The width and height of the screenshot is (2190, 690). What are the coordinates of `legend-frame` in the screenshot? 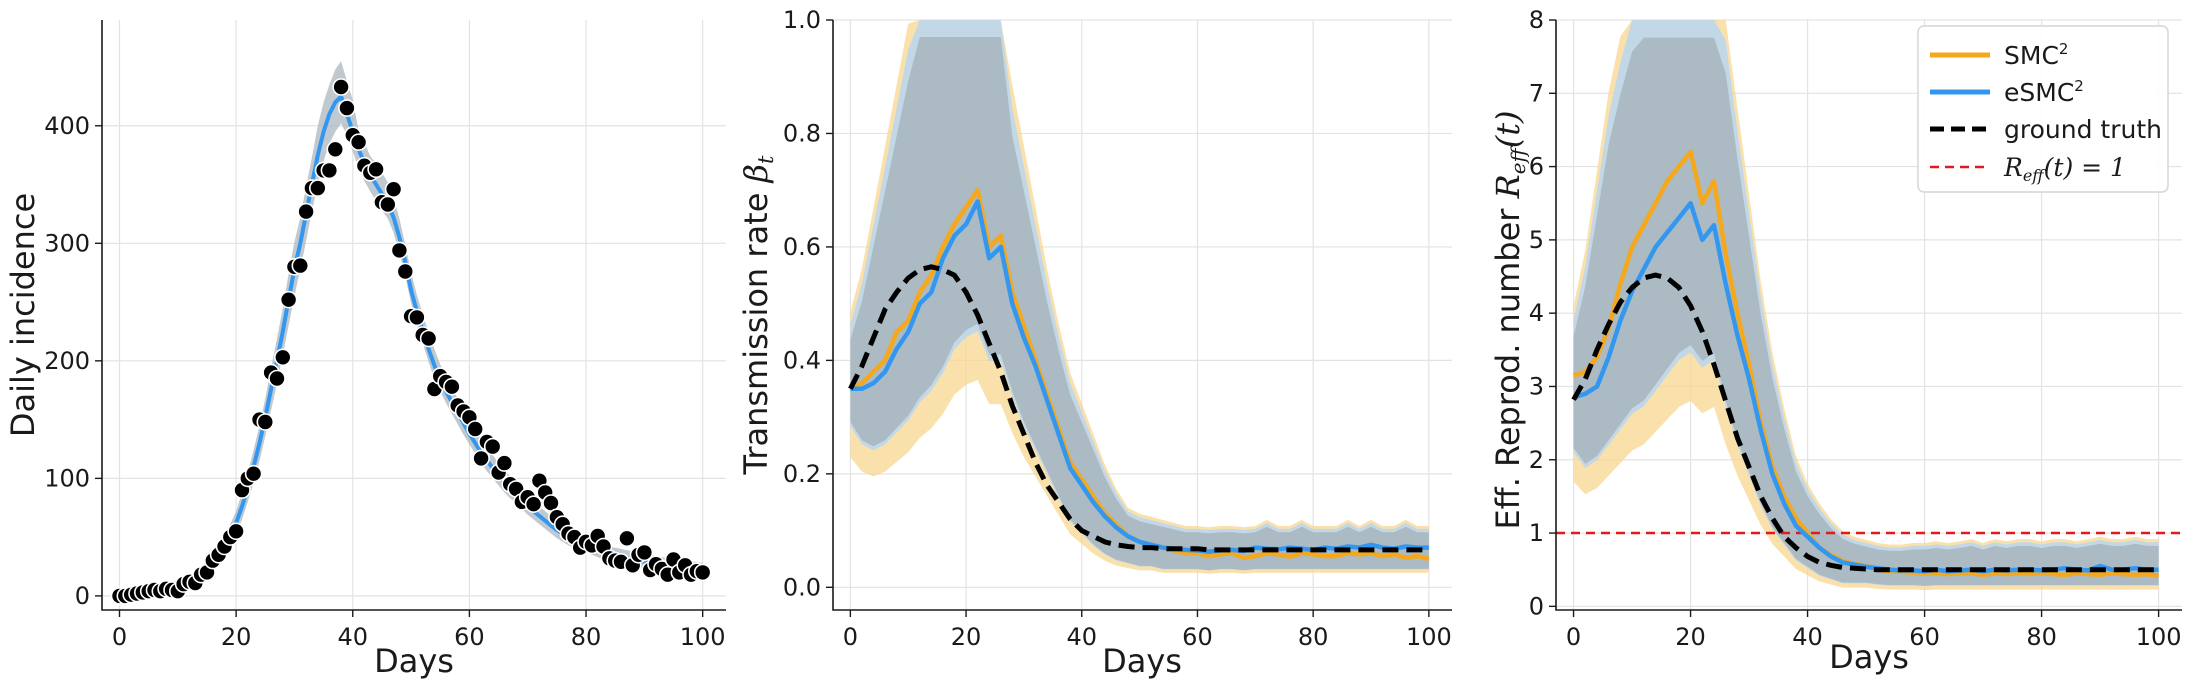 It's located at (2043, 109).